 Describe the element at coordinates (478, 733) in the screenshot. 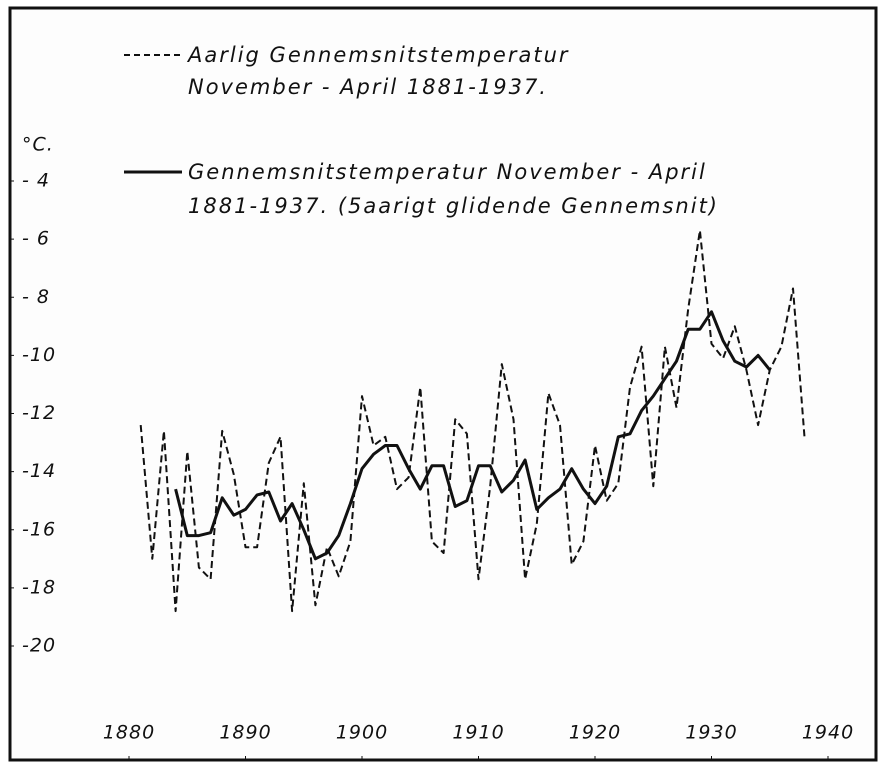

I see `x-tick-label: 1910` at that location.